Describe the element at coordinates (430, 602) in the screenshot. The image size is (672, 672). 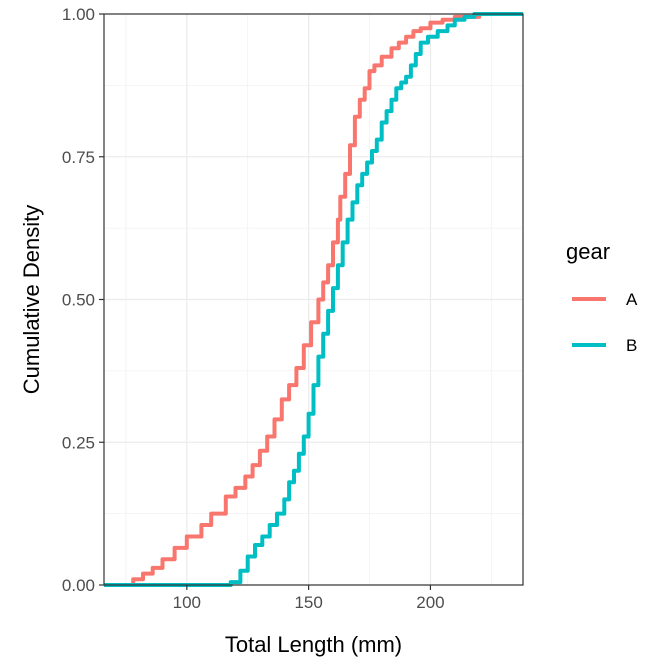
I see `x-tick-label: 200` at that location.